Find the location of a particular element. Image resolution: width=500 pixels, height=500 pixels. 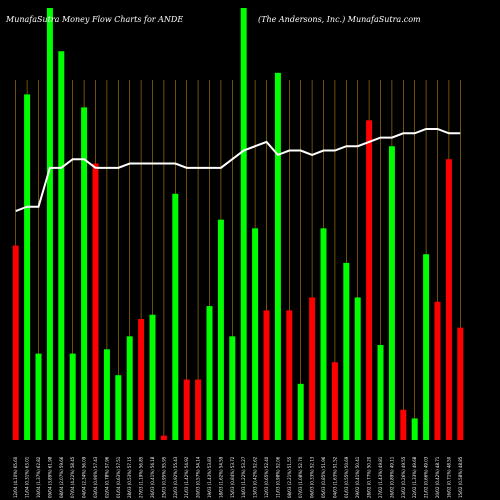

x-tick-label: 26/03 (0.41%) 56.18 is located at coordinates (152, 477).